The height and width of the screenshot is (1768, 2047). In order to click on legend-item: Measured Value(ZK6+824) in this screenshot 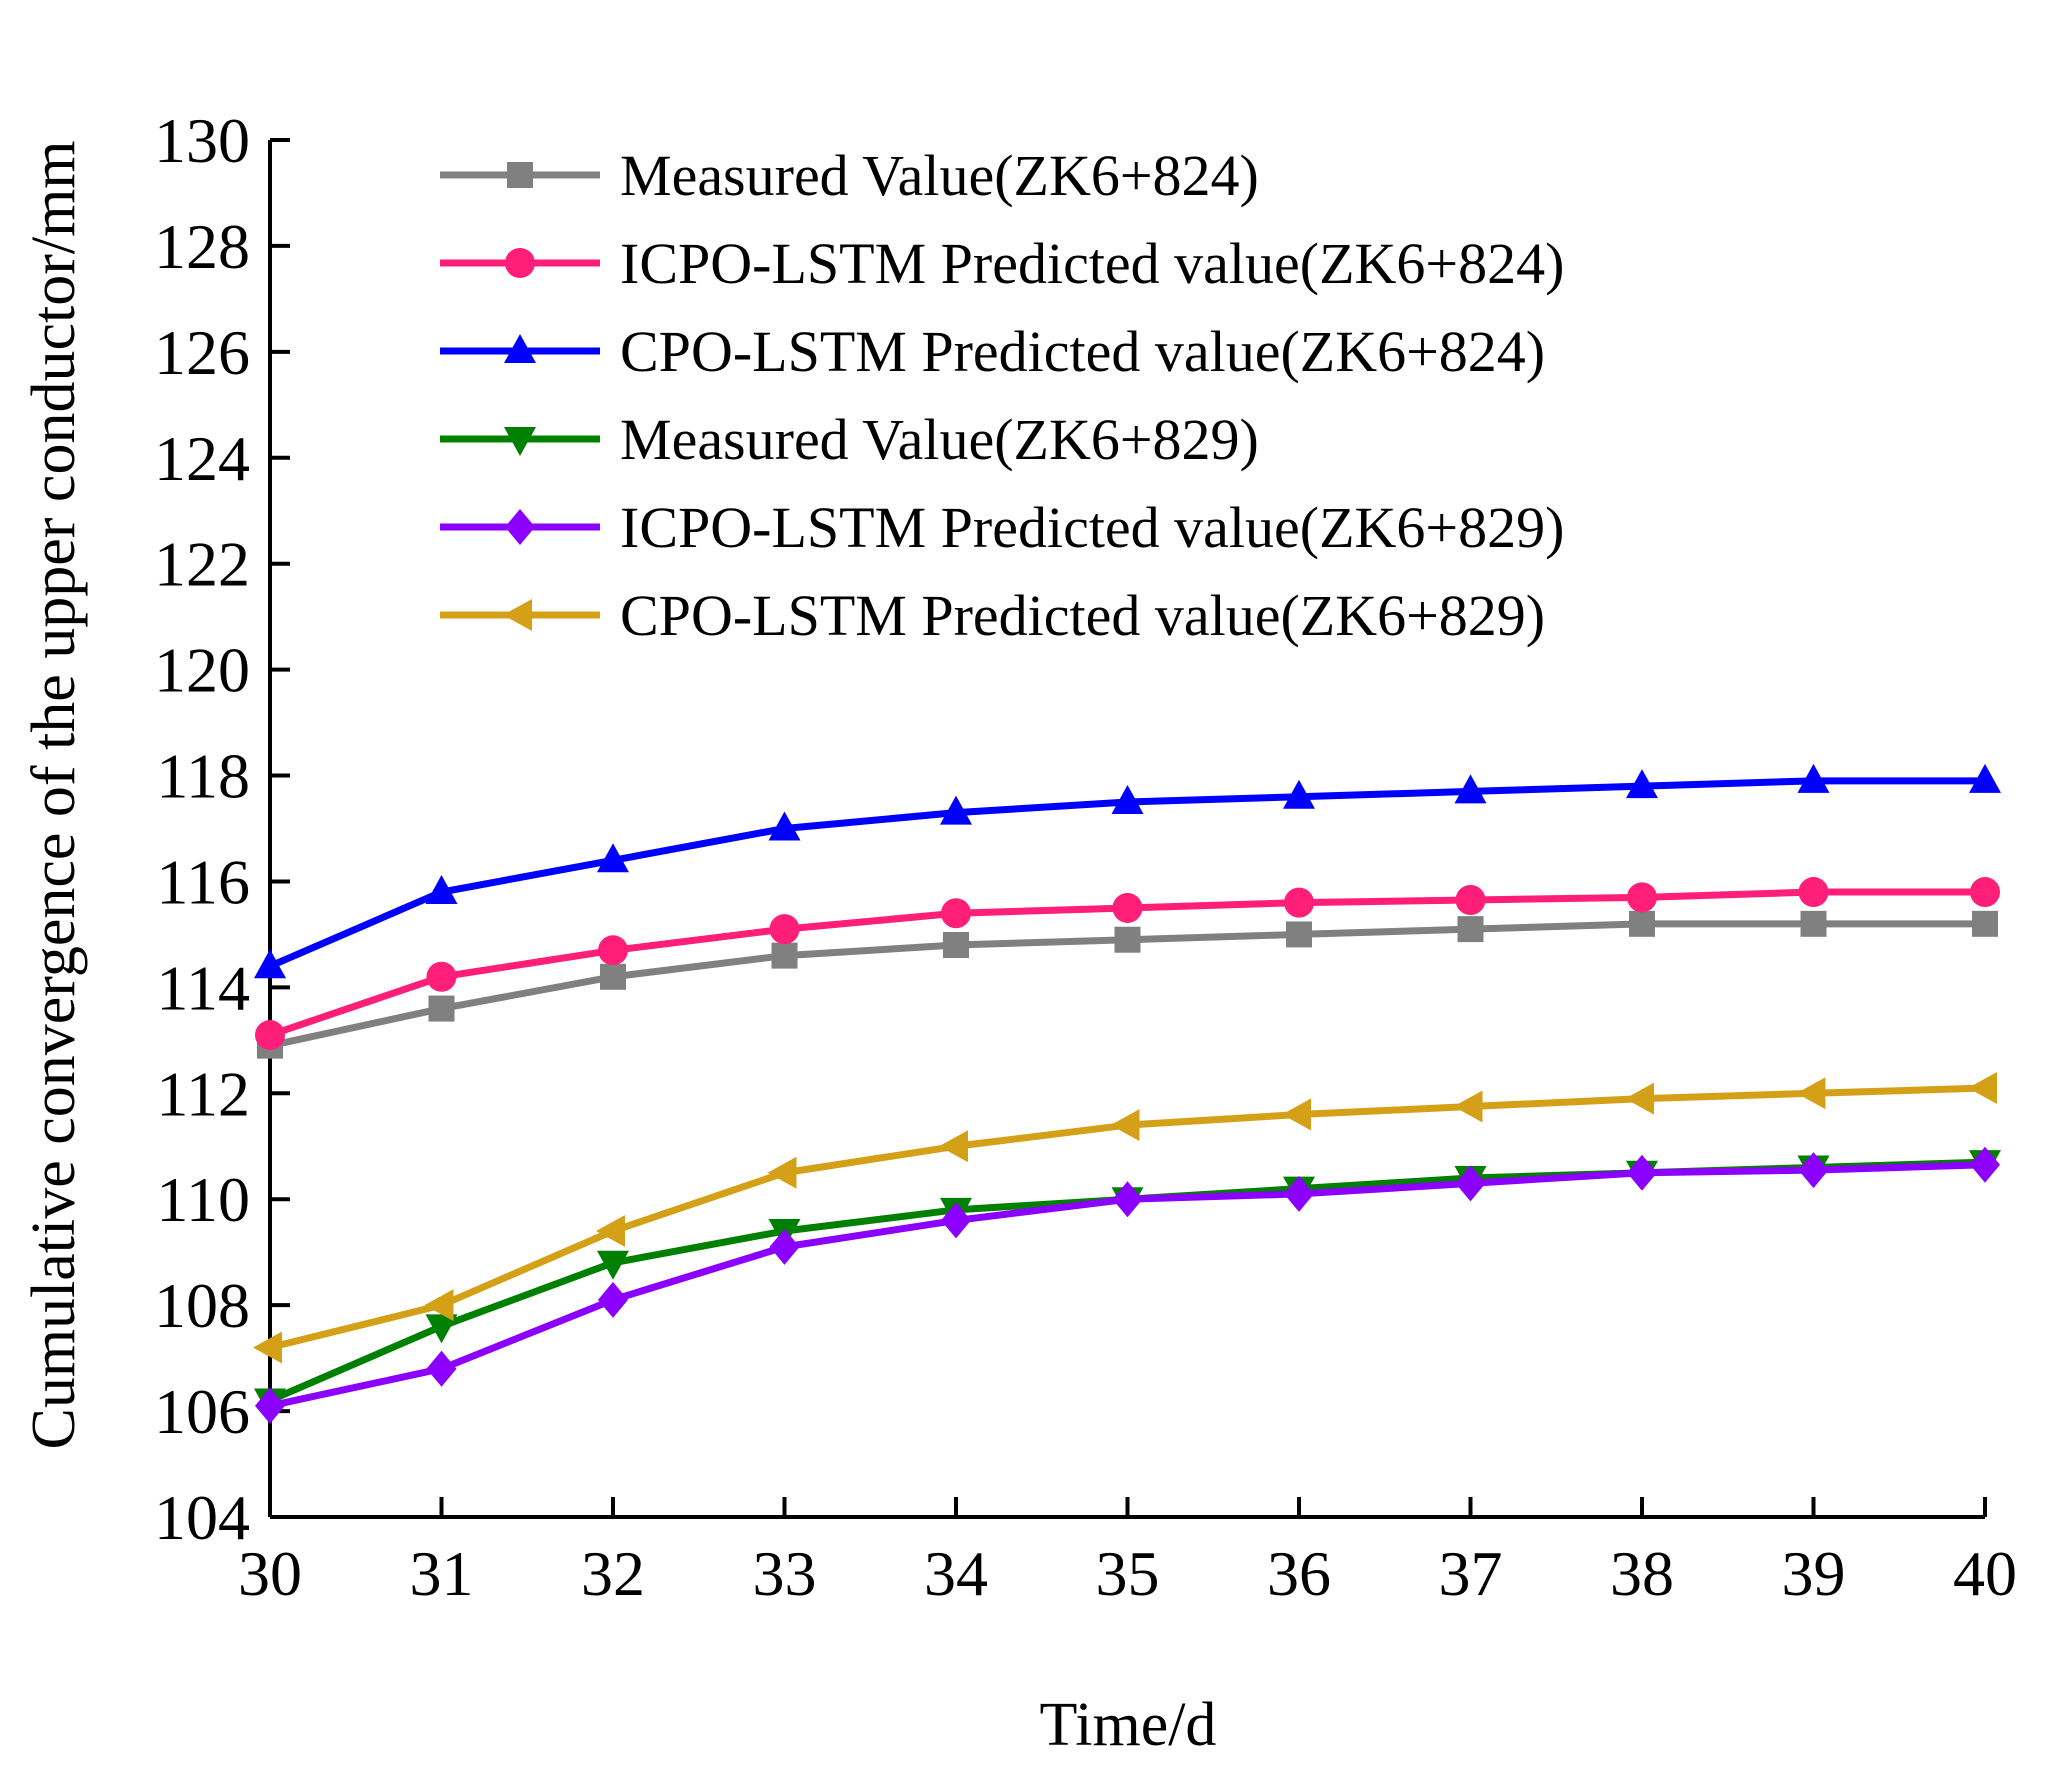, I will do `click(849, 175)`.